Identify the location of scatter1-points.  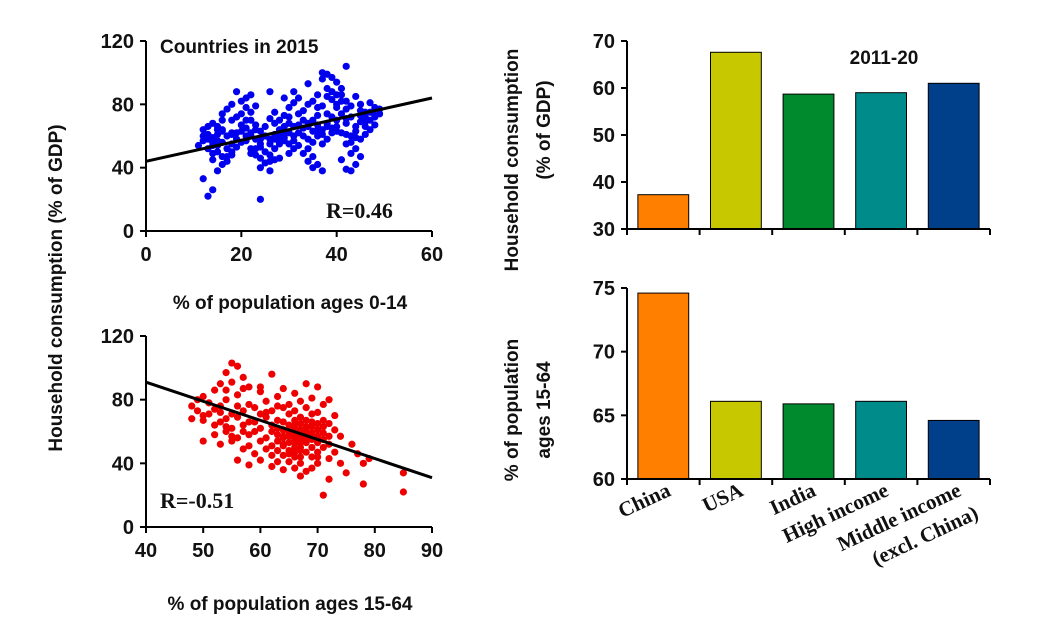
(289, 132).